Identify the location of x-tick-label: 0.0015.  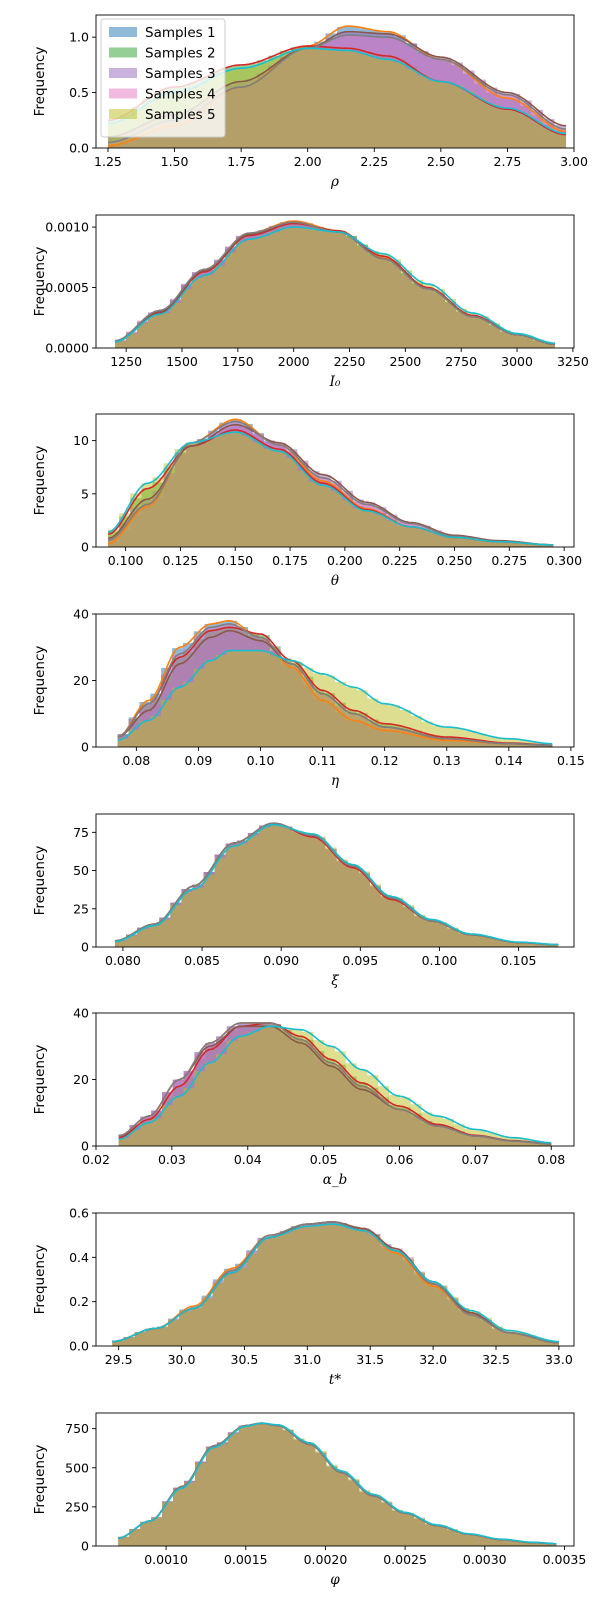
(246, 1559).